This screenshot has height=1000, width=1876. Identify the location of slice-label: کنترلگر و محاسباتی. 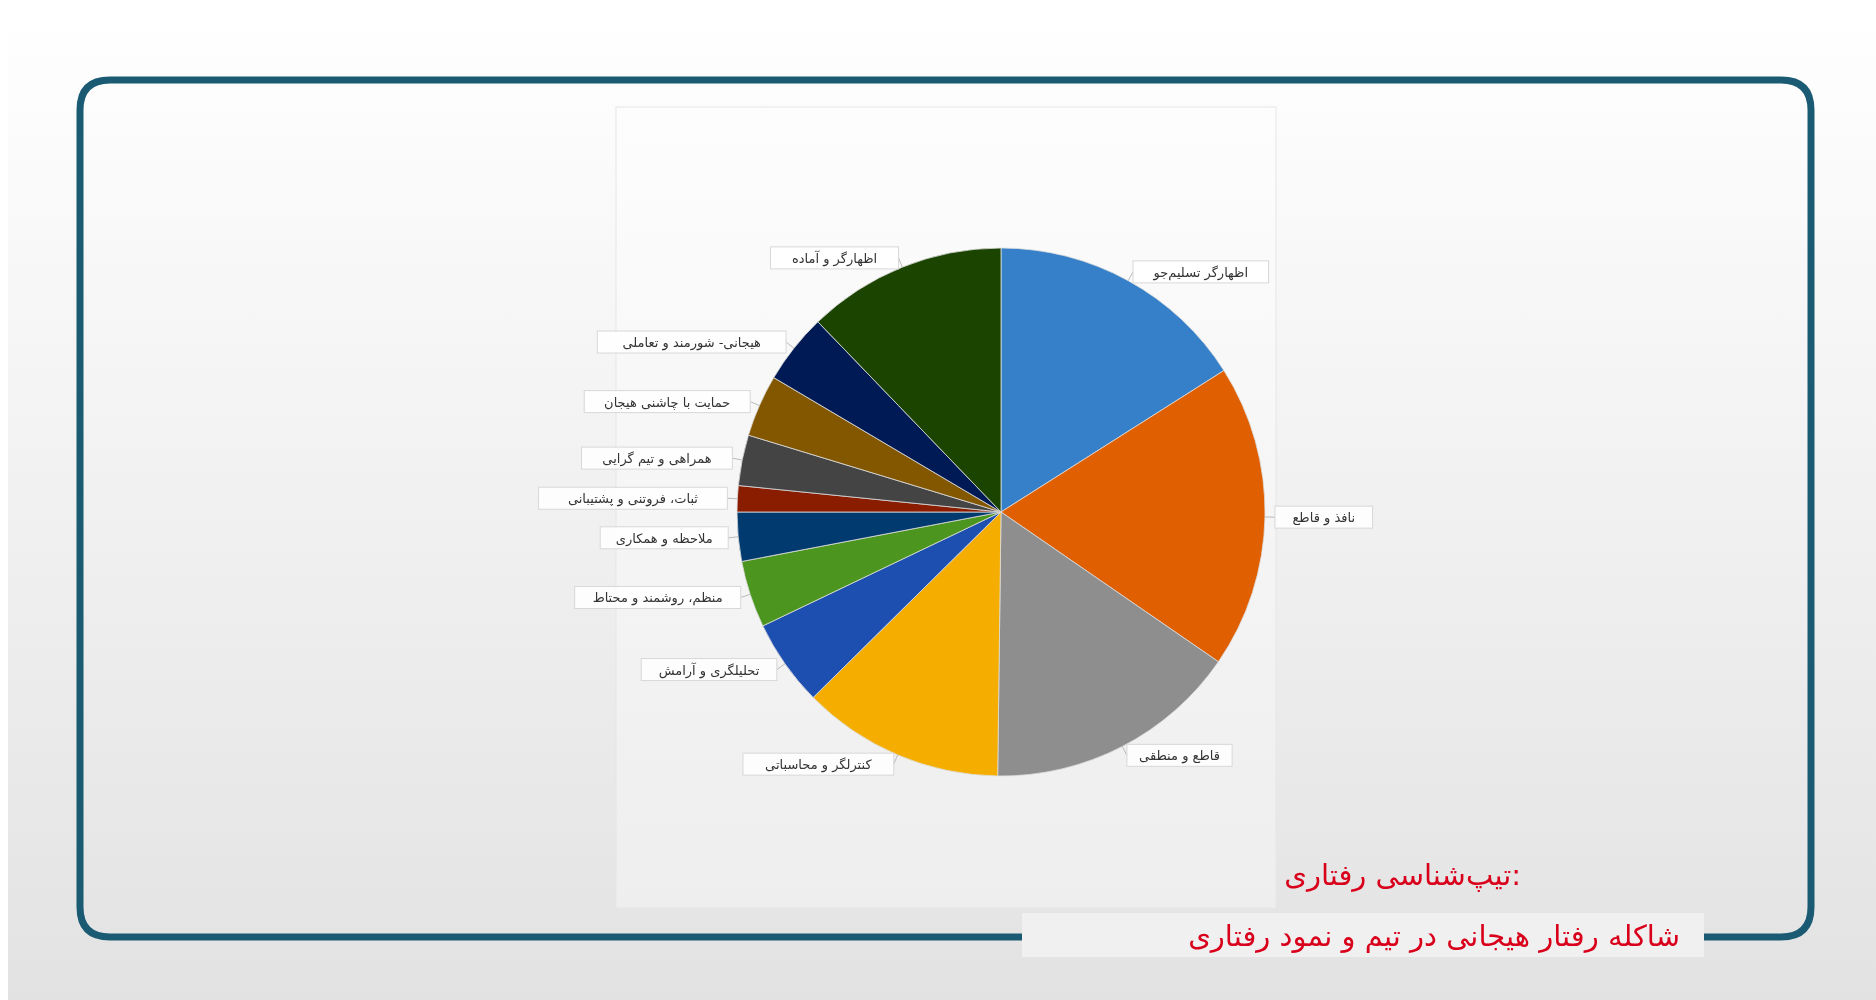
(819, 765).